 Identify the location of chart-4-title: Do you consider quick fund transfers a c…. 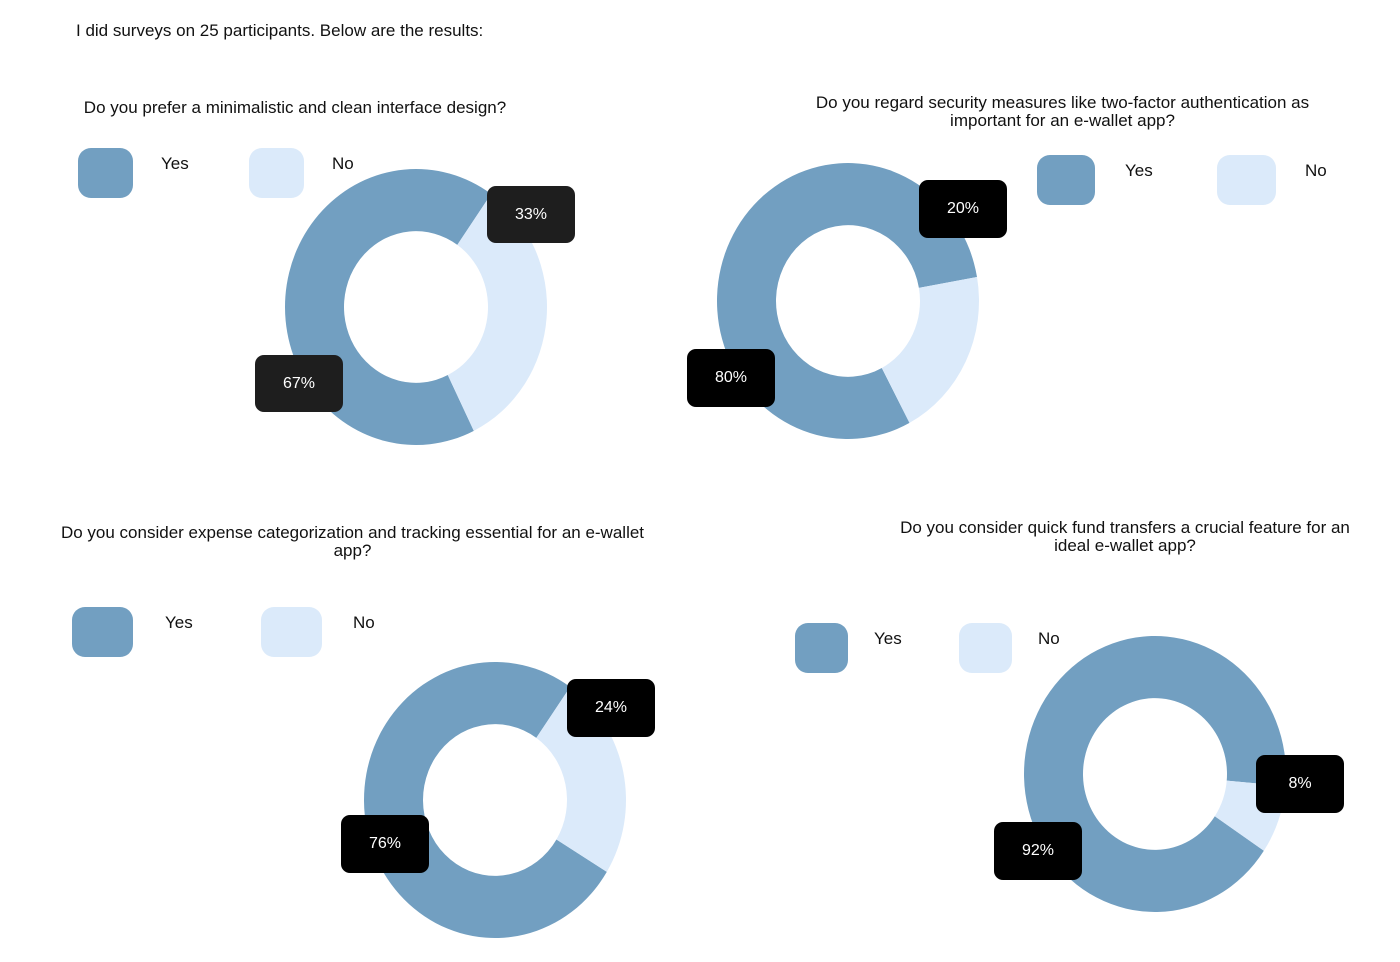
(1125, 536).